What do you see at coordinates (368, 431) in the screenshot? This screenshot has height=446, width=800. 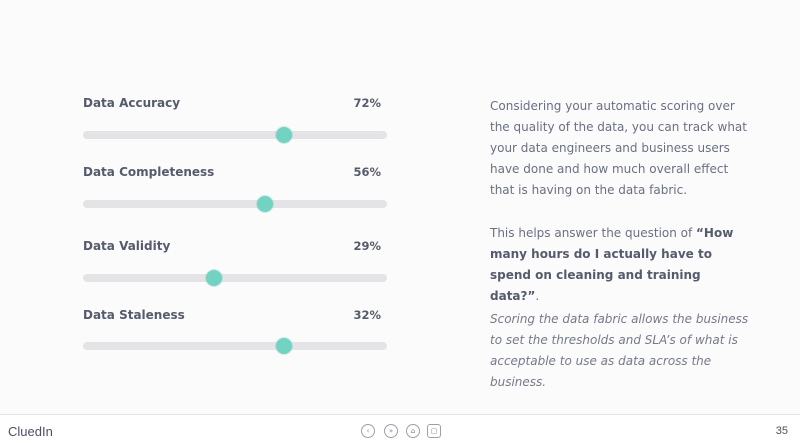 I see `previous-icon: ‹` at bounding box center [368, 431].